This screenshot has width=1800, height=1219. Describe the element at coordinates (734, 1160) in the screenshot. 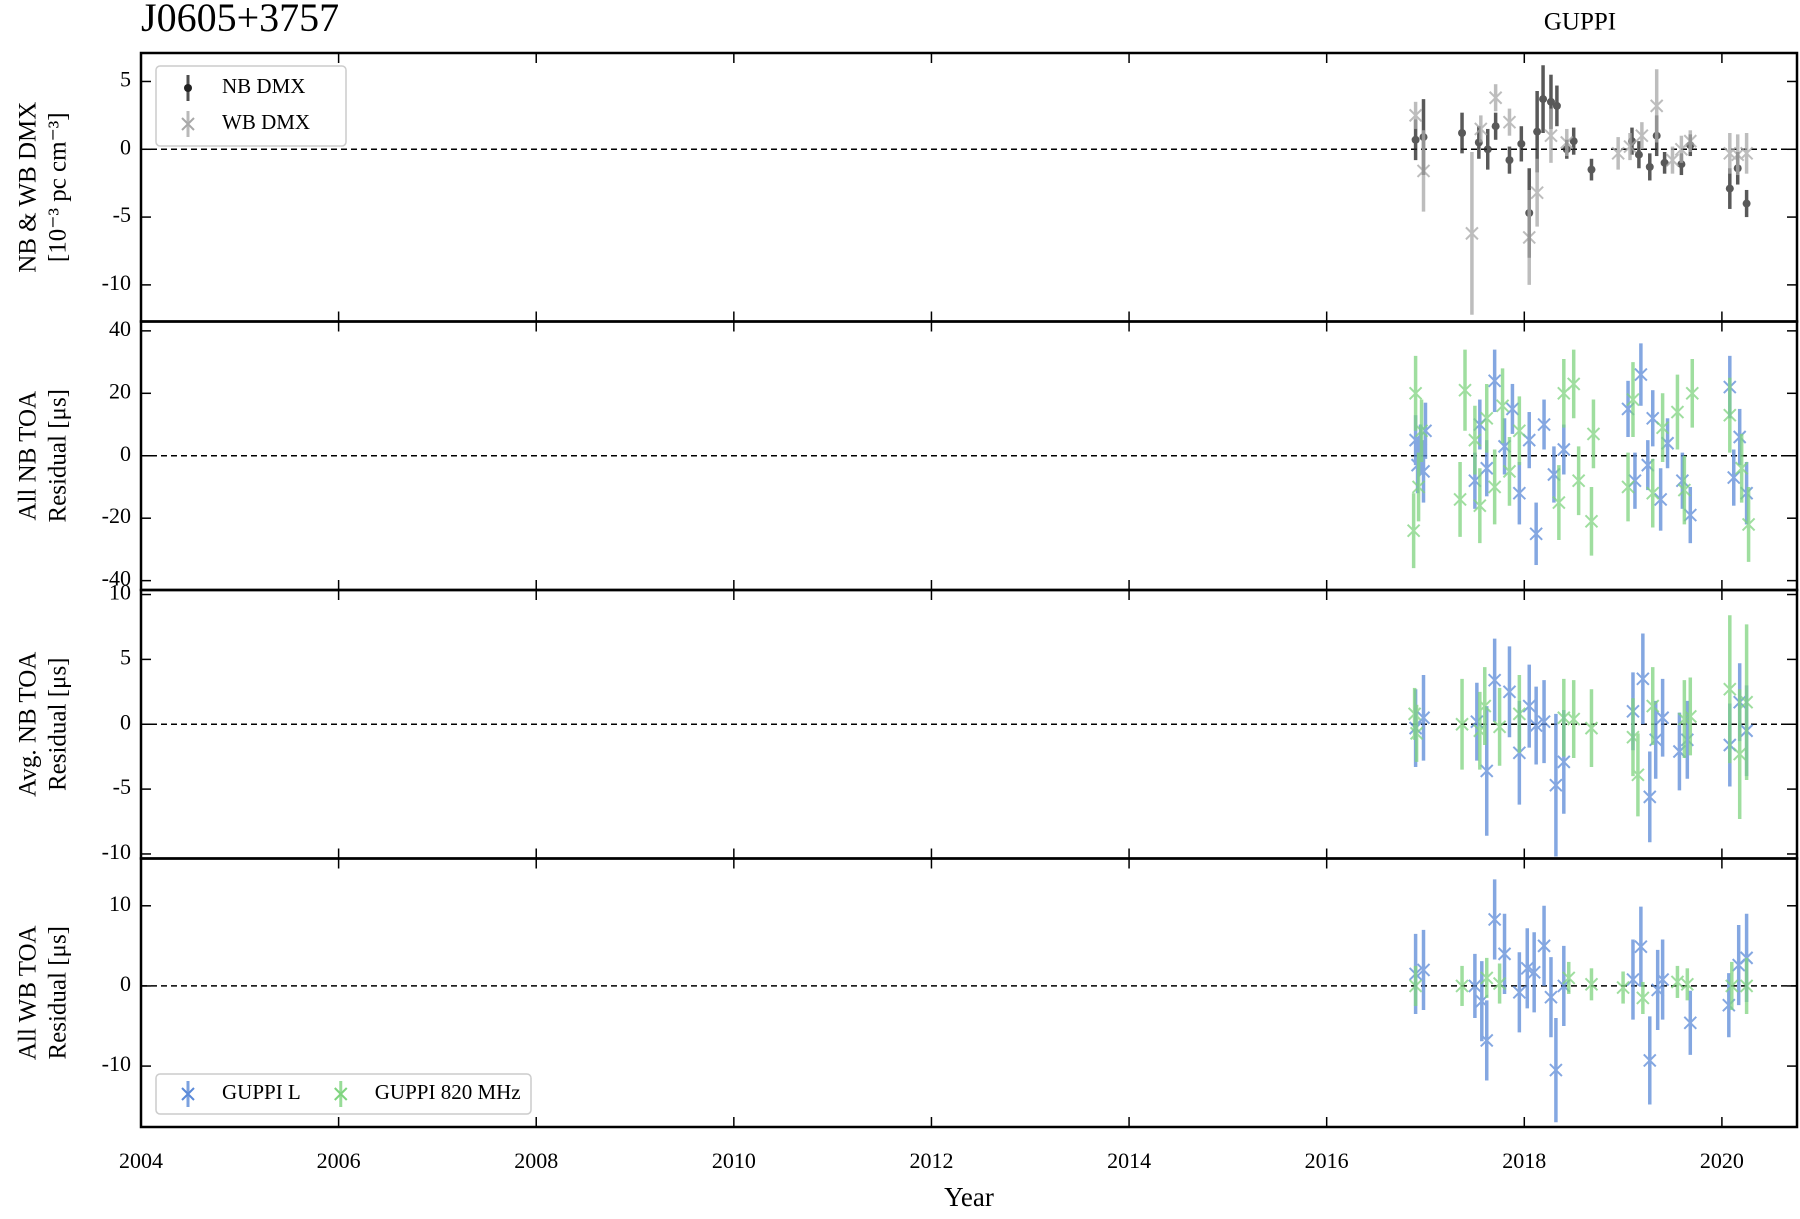

I see `x-tick-label: 2010` at that location.